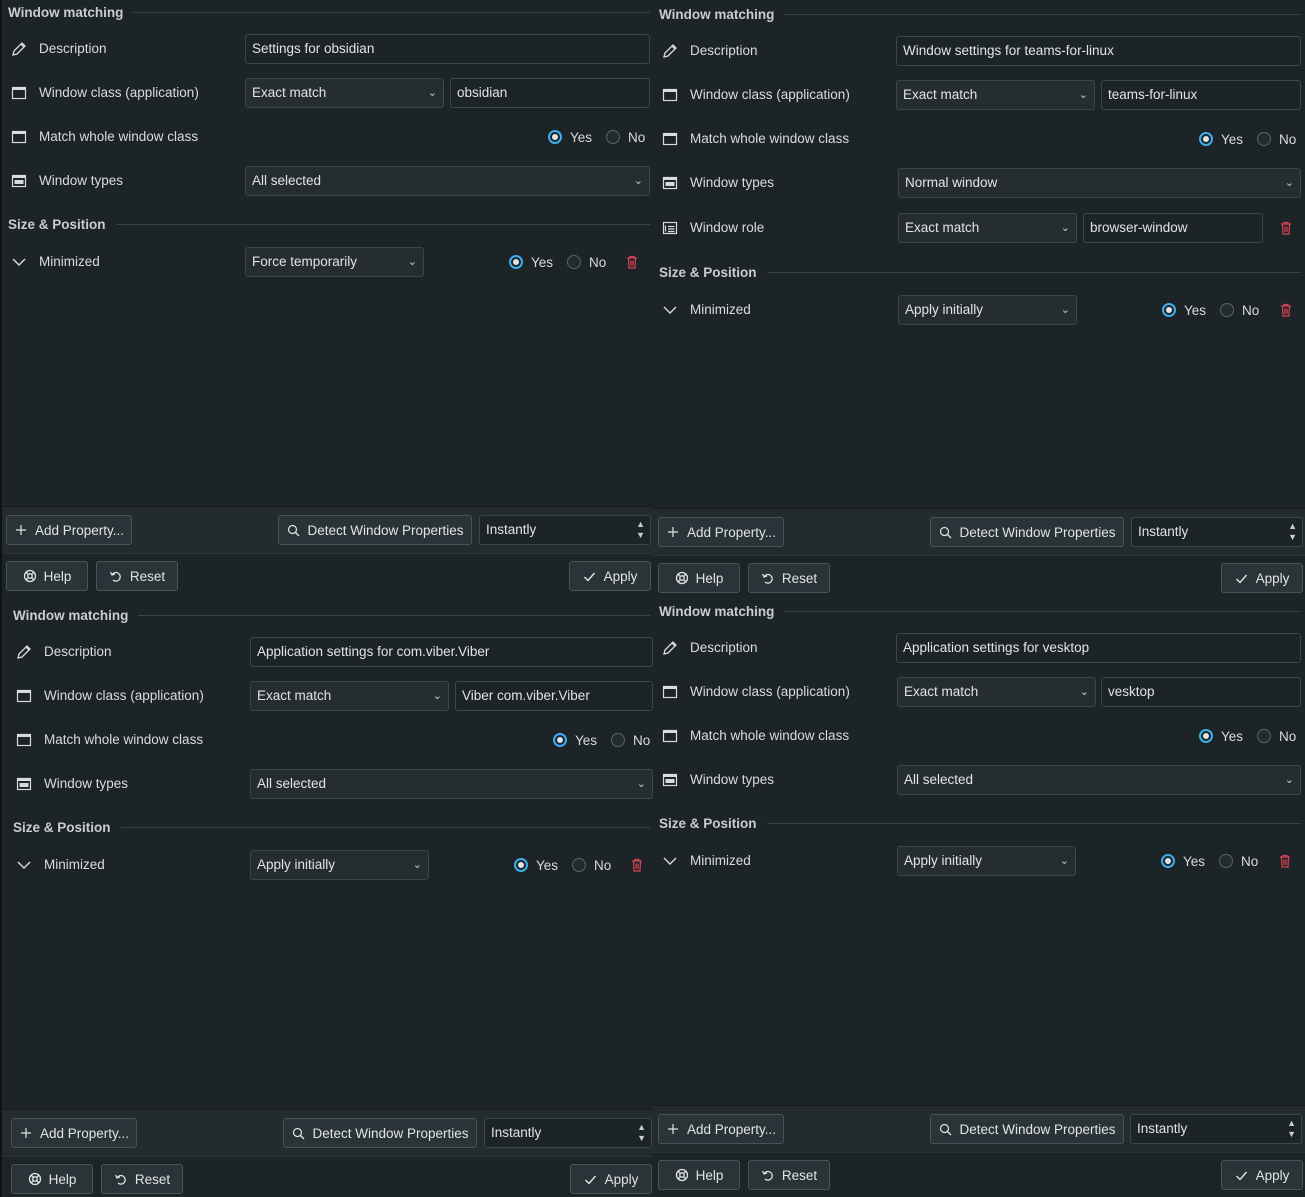 The width and height of the screenshot is (1305, 1197). What do you see at coordinates (724, 50) in the screenshot?
I see `description-label: Description` at bounding box center [724, 50].